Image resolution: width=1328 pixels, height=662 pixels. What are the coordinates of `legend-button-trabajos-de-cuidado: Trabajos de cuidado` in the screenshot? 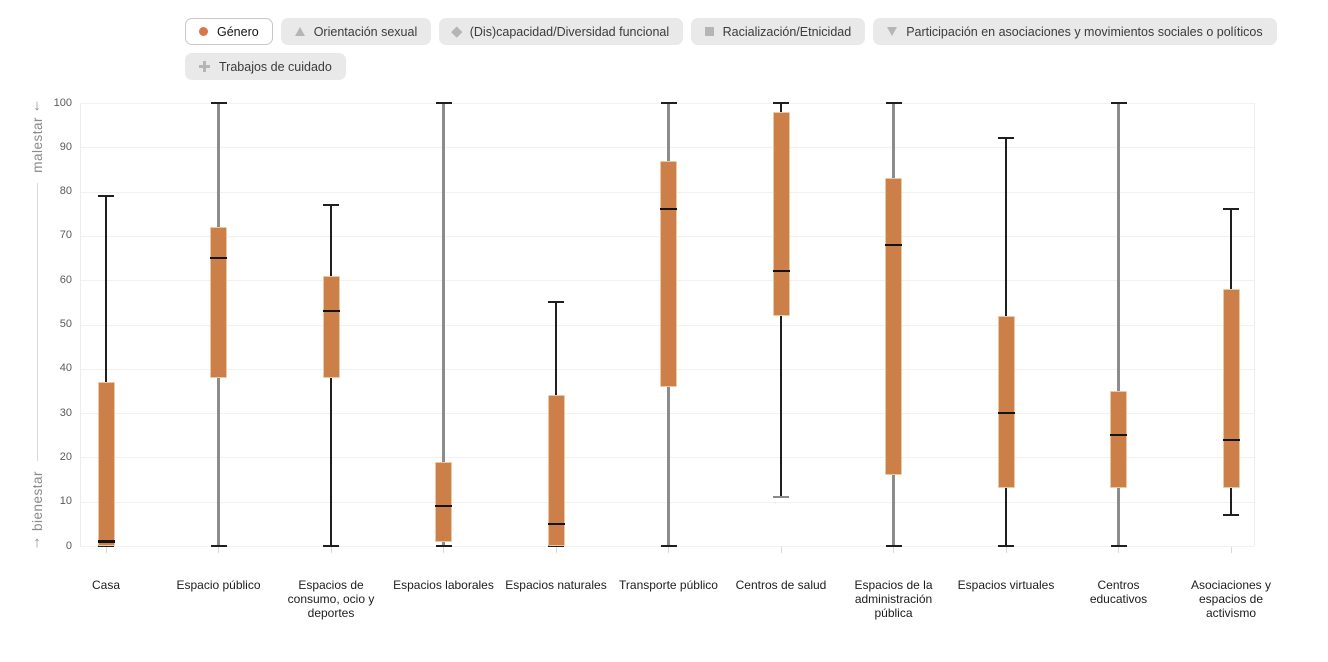 It's located at (265, 66).